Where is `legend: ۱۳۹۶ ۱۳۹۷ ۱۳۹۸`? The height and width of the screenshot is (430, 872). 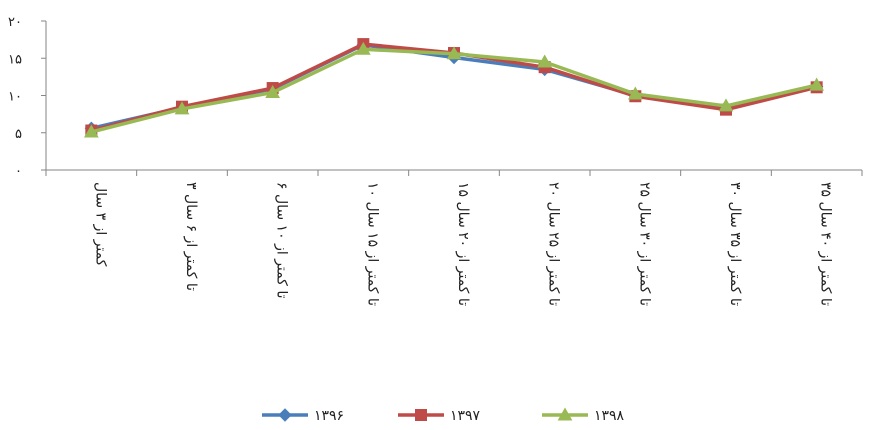
legend: ۱۳۹۶ ۱۳۹۷ ۱۳۹۸ is located at coordinates (443, 415).